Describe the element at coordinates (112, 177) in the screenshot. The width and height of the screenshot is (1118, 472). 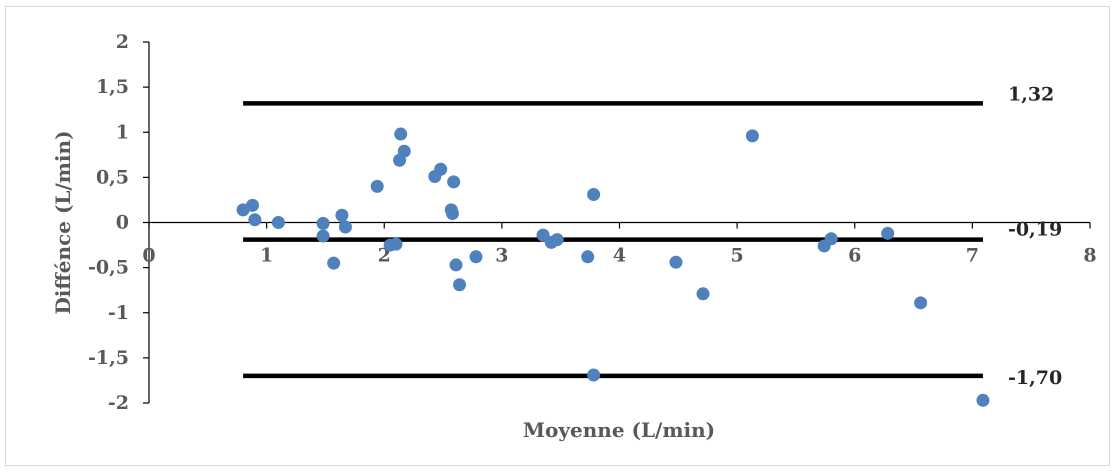
I see `y-tick-label: 0,5` at that location.